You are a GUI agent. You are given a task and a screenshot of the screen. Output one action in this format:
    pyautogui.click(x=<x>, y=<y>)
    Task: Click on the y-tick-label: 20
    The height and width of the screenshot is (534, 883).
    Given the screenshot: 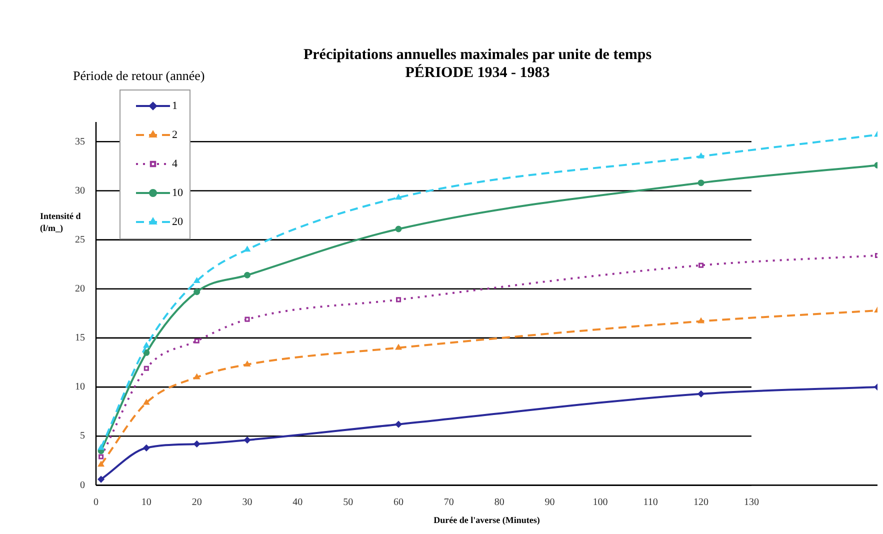 What is the action you would take?
    pyautogui.click(x=80, y=289)
    